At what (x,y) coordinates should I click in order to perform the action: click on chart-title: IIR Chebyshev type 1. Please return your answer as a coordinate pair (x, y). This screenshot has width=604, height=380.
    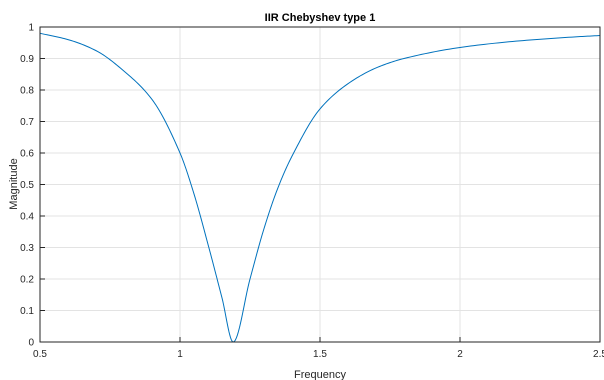
    Looking at the image, I should click on (320, 18).